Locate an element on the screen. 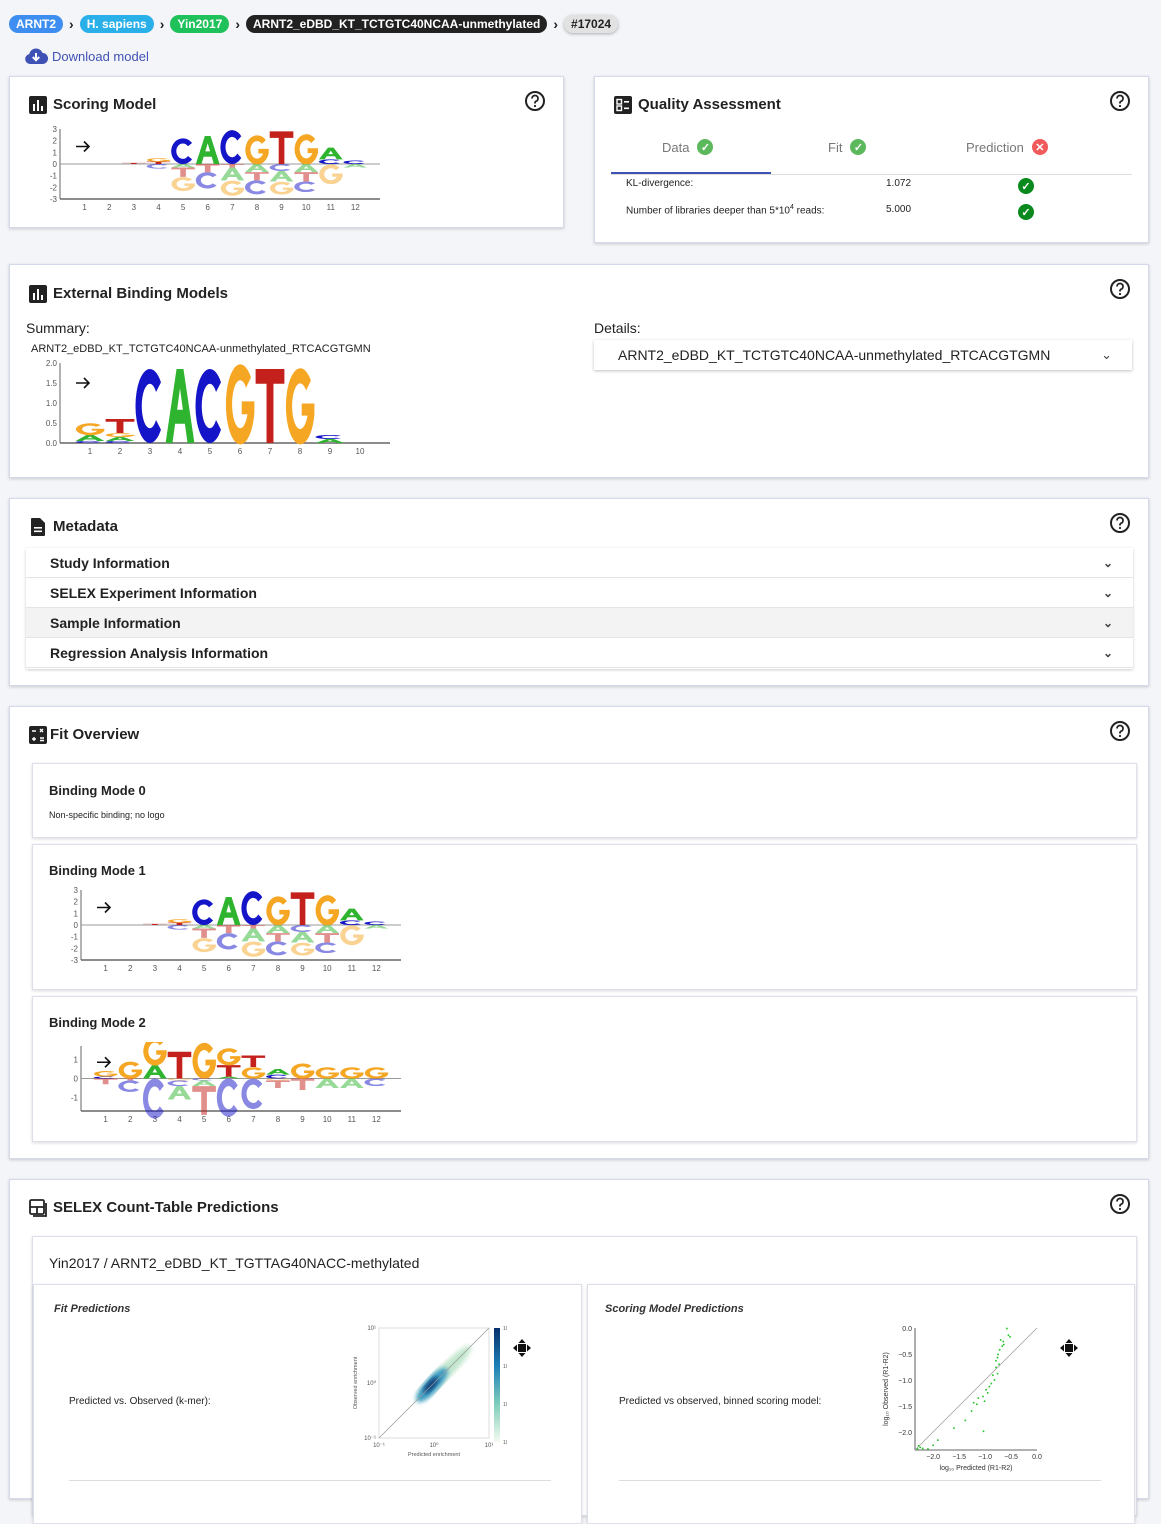 This screenshot has height=1524, width=1161. colorbar-tick-label: 10² is located at coordinates (505, 1367).